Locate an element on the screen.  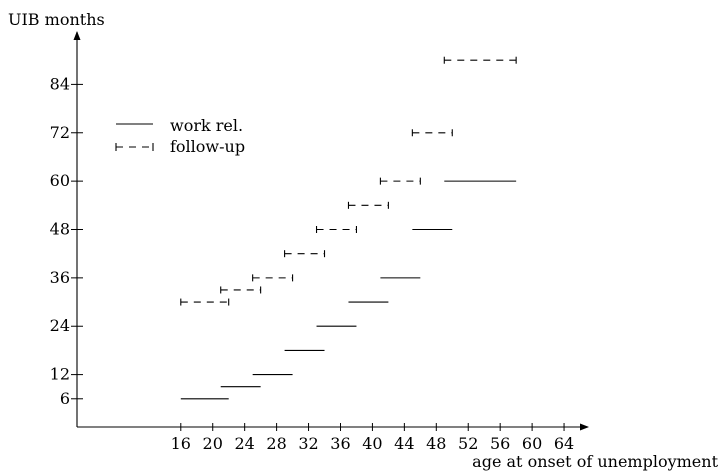
x-tick-label-56: 56 is located at coordinates (500, 443).